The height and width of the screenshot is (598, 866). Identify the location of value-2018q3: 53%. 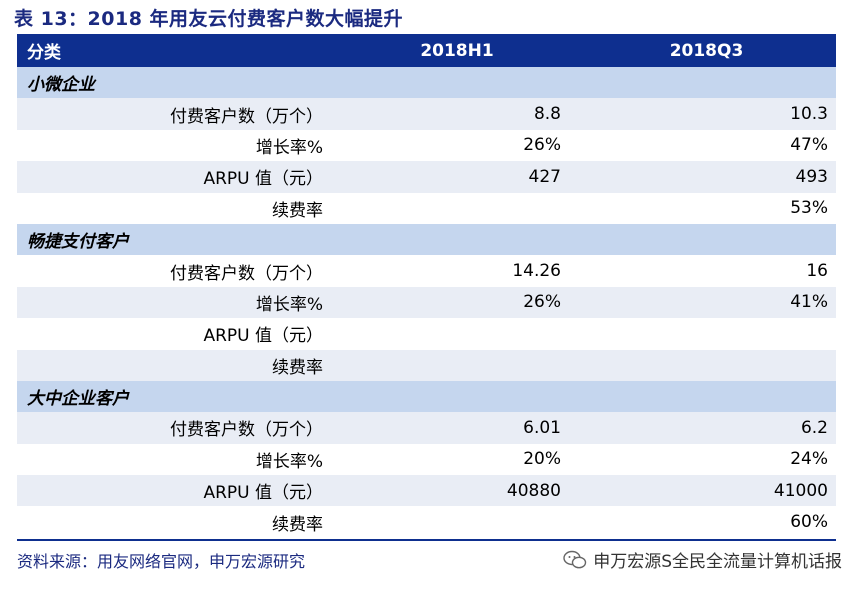
(809, 208).